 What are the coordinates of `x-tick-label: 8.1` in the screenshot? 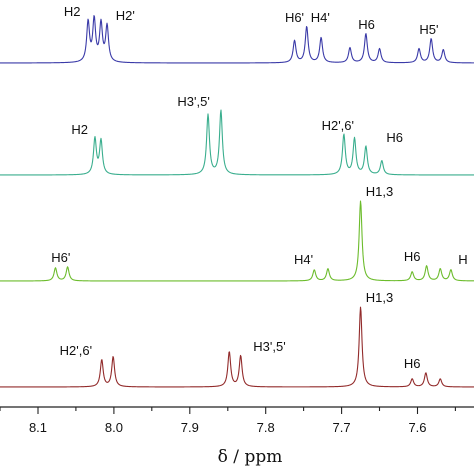 It's located at (38, 427).